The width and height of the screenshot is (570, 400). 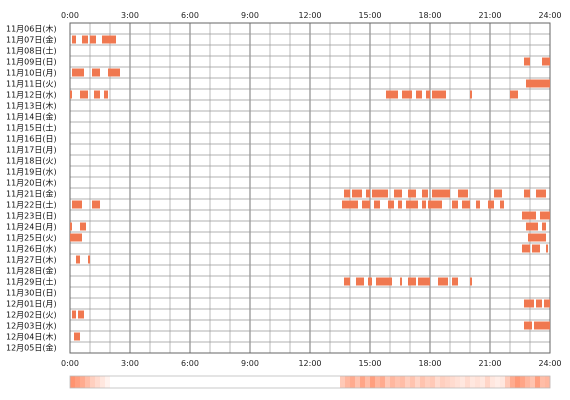 I want to click on x-tick-label-bottom: 6:00, so click(x=190, y=363).